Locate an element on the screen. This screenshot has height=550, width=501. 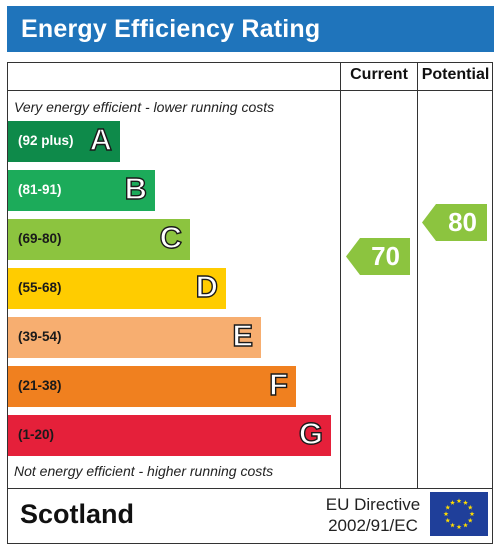
current-rating-value: 70 is located at coordinates (385, 256).